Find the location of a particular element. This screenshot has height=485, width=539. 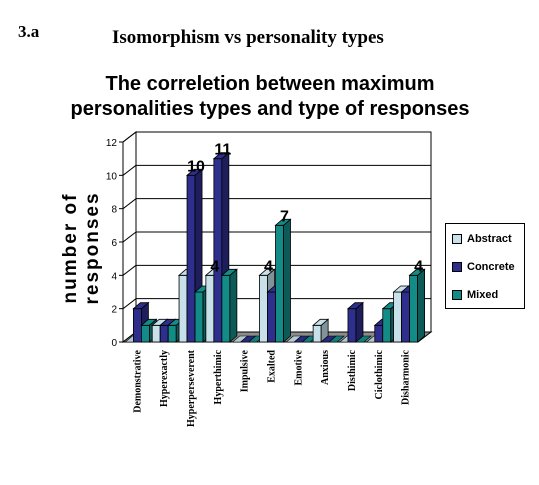

data-label: 11 is located at coordinates (222, 150).